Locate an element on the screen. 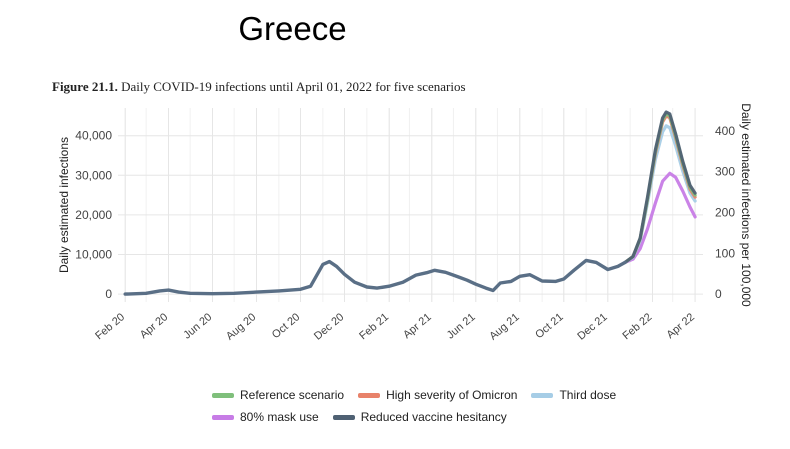  y-axis-ticks: 0 10,000 20,000 30,000 40,000 is located at coordinates (93, 215).